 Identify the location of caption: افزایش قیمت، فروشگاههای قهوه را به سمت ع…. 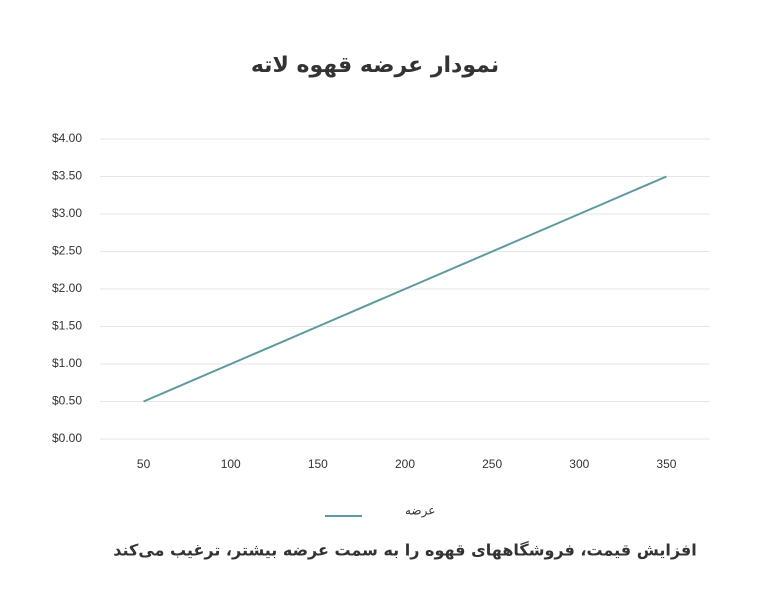
(405, 550).